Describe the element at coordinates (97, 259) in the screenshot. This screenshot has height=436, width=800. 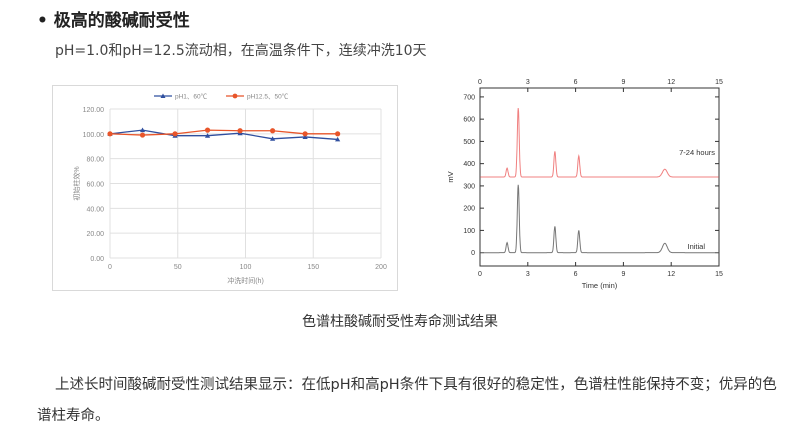
I see `y-tick-label: 0.00` at that location.